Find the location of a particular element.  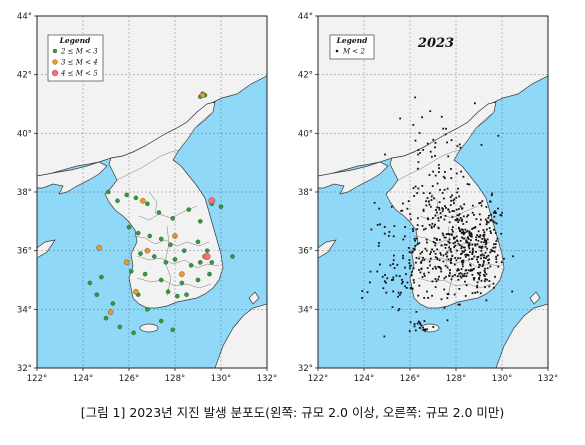

year-label: 2023 is located at coordinates (435, 43).